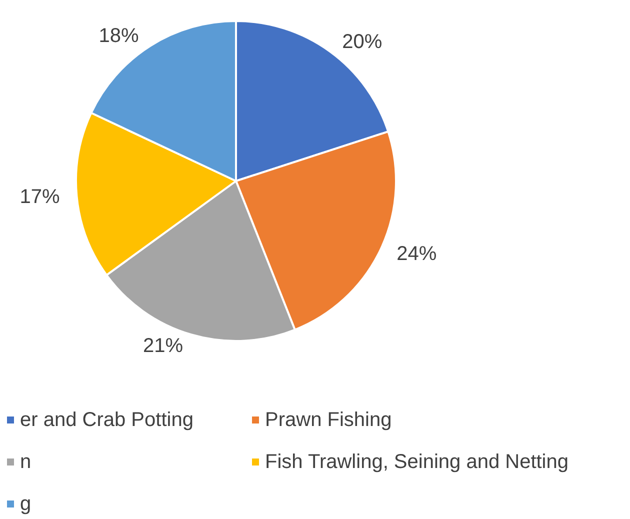 The width and height of the screenshot is (630, 519). Describe the element at coordinates (416, 462) in the screenshot. I see `legend-label: Fish Trawling, Seining and Netting` at that location.